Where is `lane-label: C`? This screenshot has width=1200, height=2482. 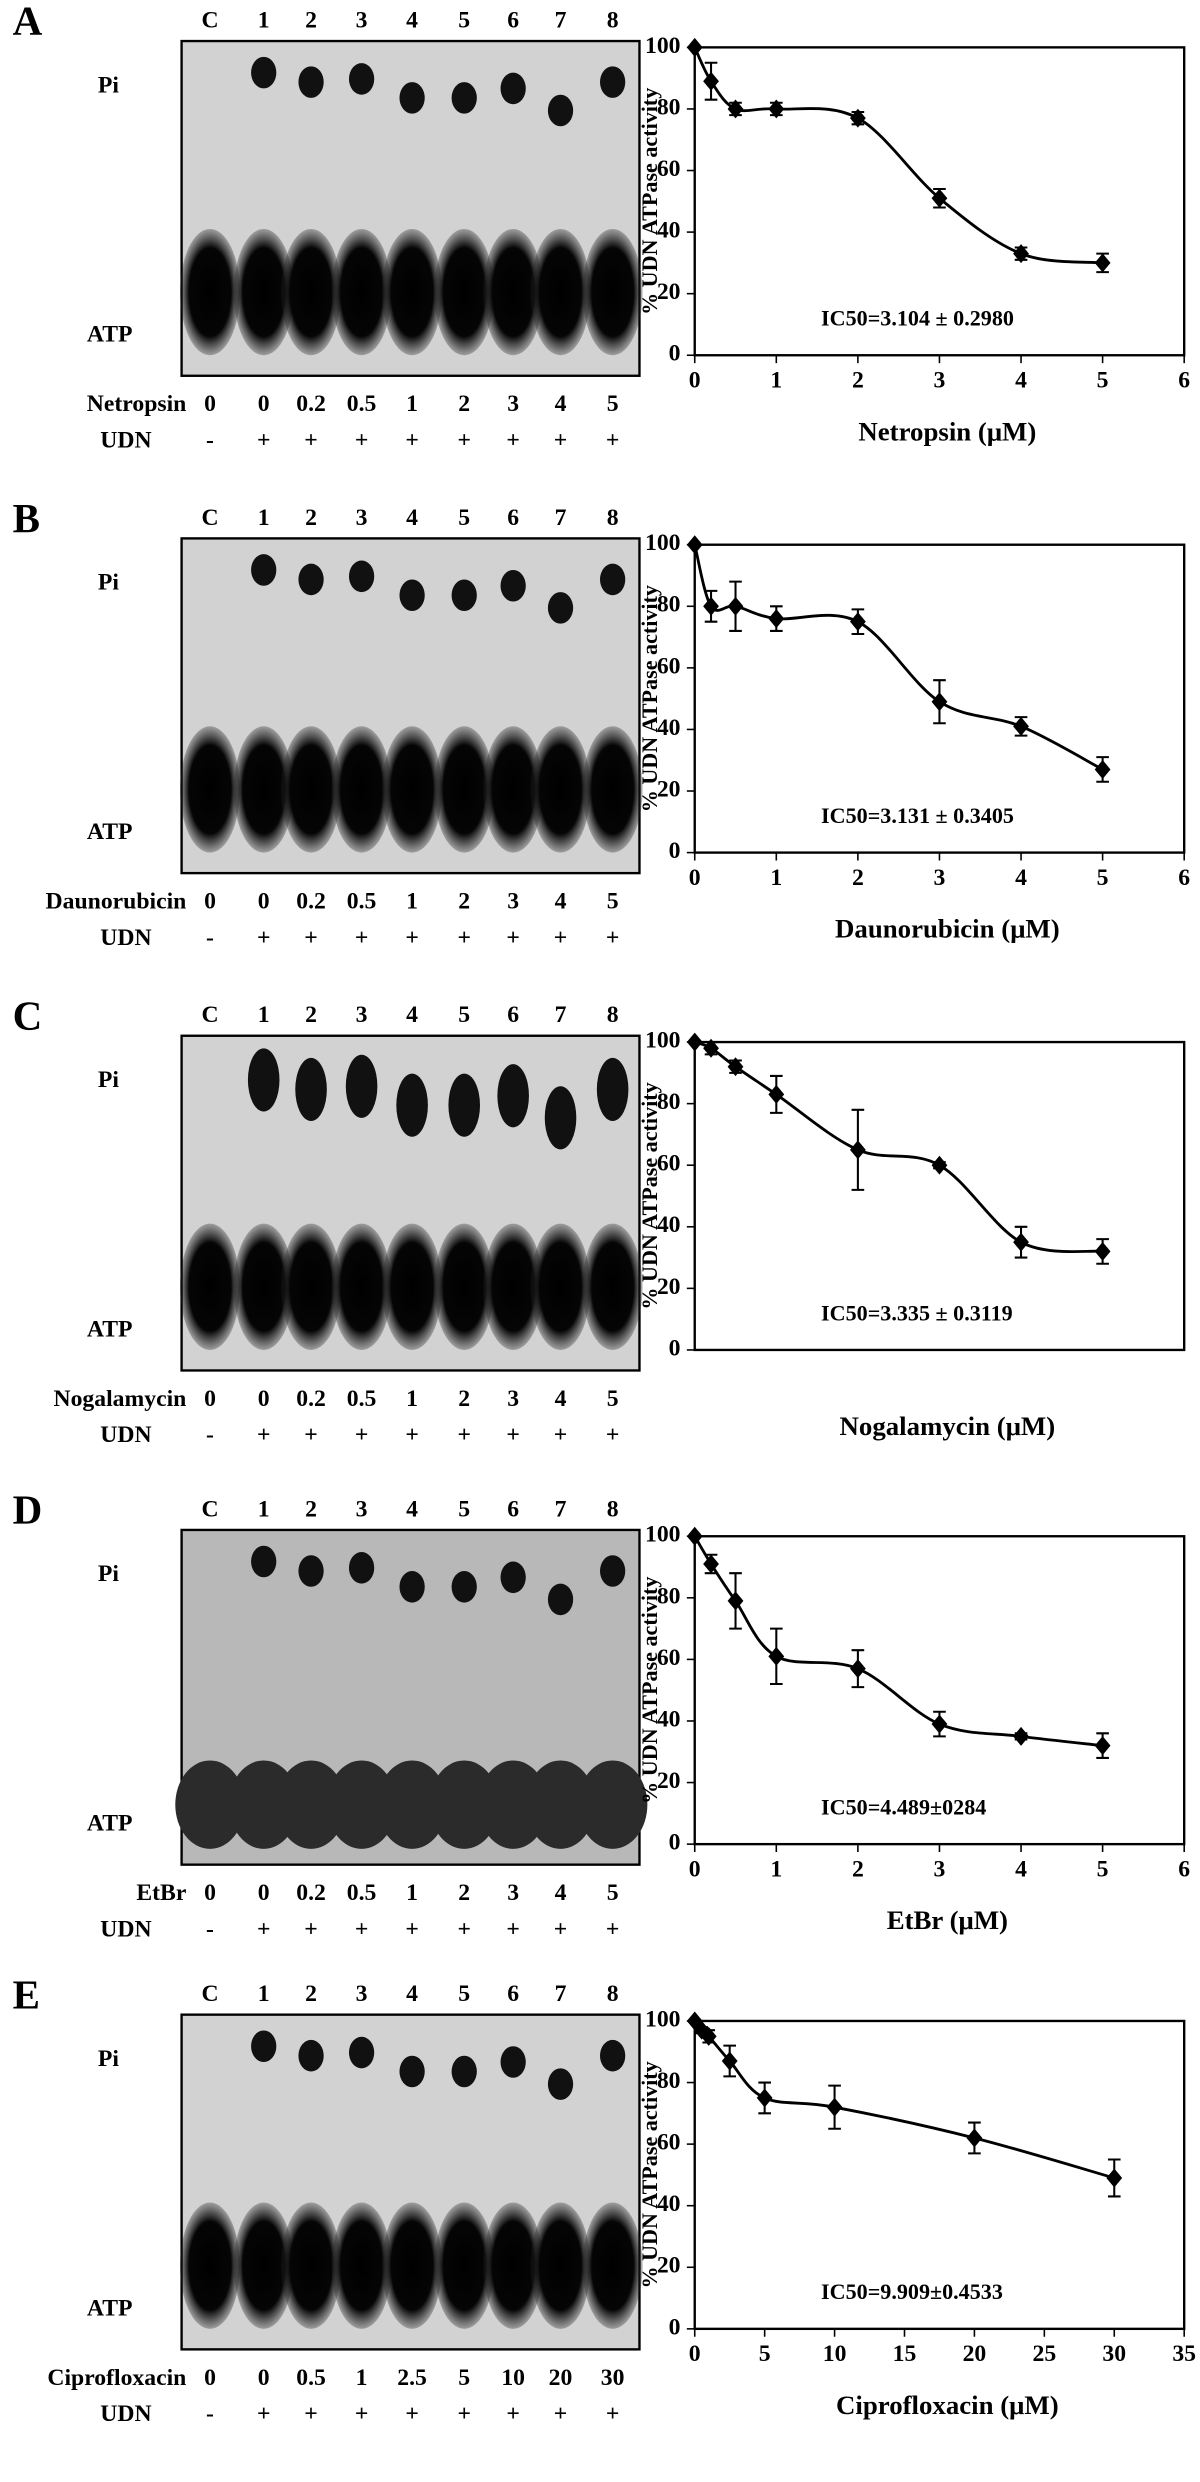 lane-label: C is located at coordinates (209, 1994).